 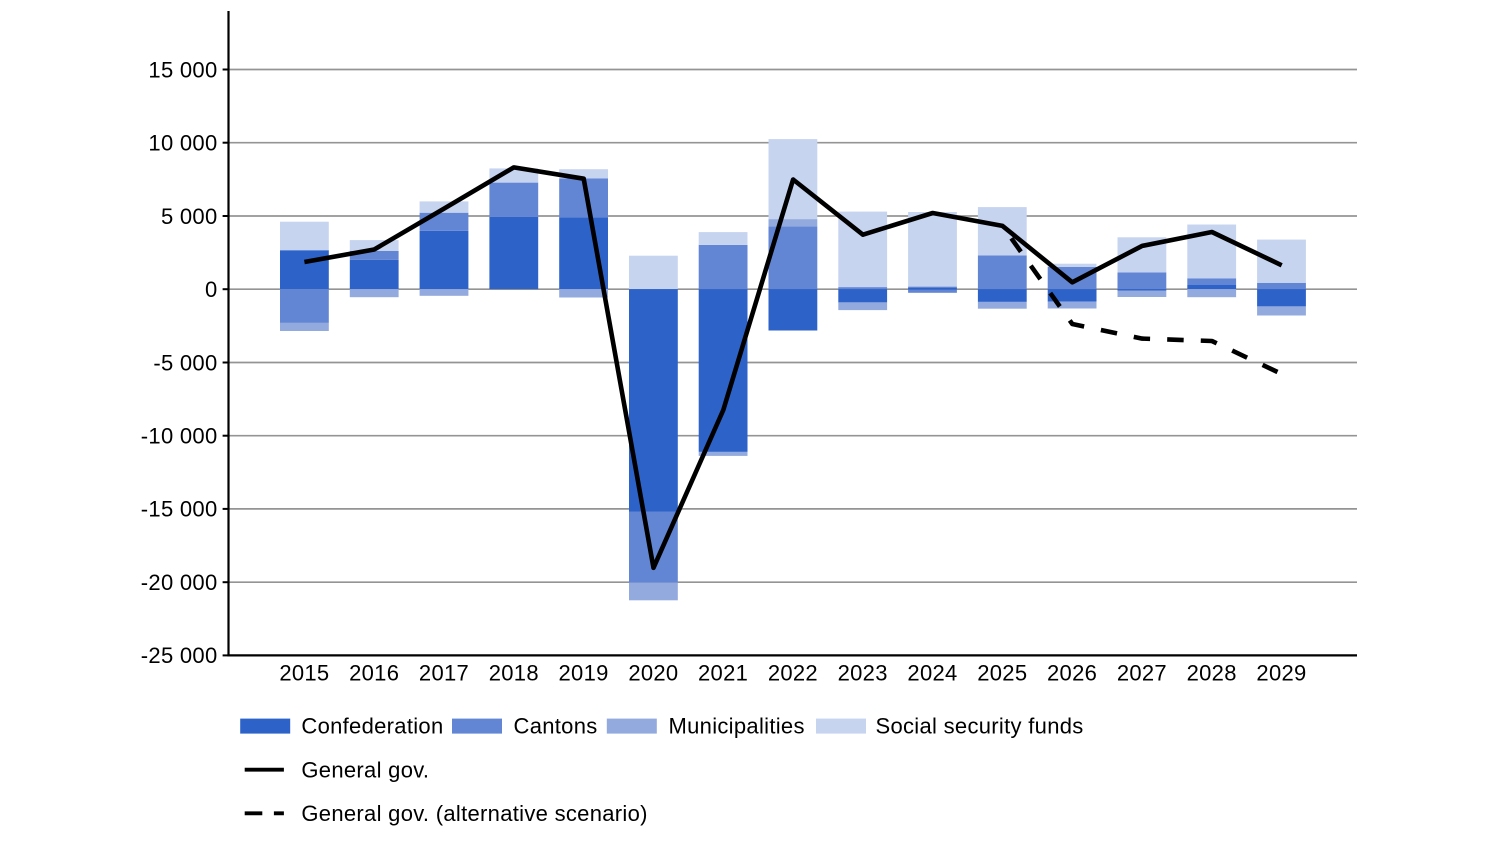 I want to click on svg-text: -10 000, so click(x=179, y=436).